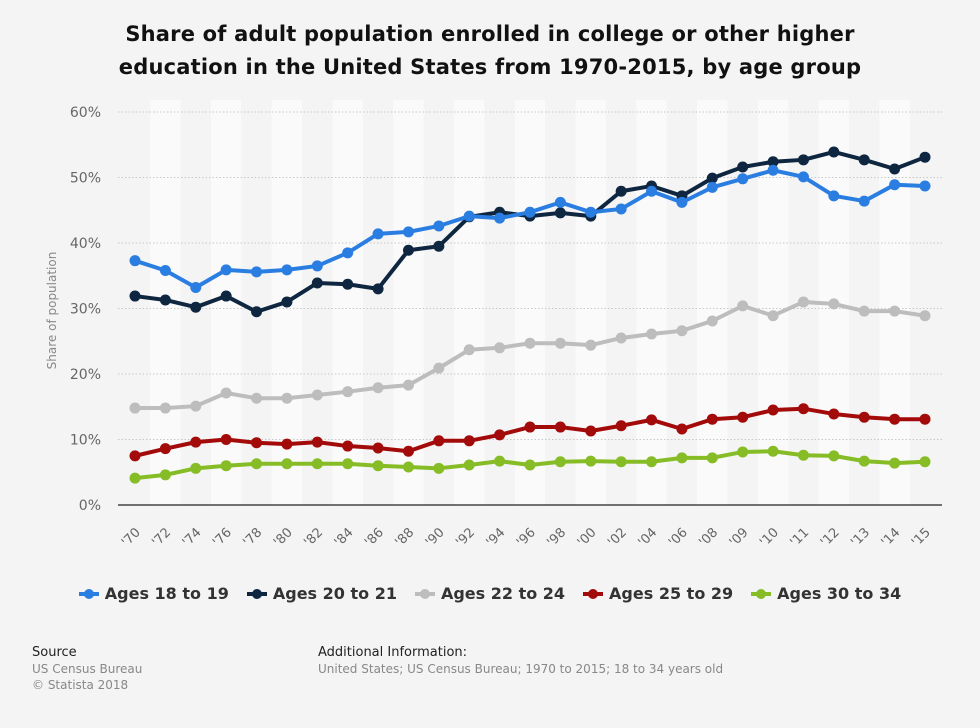 The image size is (980, 728). I want to click on source-line: US Census Bureau, so click(87, 669).